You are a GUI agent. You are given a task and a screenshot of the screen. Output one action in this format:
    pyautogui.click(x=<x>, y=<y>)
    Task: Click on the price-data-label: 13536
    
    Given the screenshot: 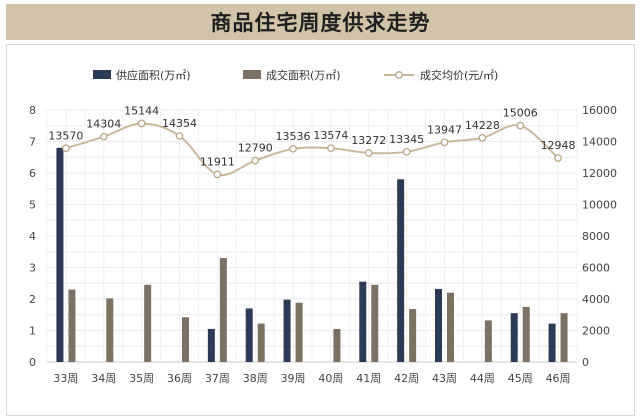 What is the action you would take?
    pyautogui.click(x=293, y=136)
    